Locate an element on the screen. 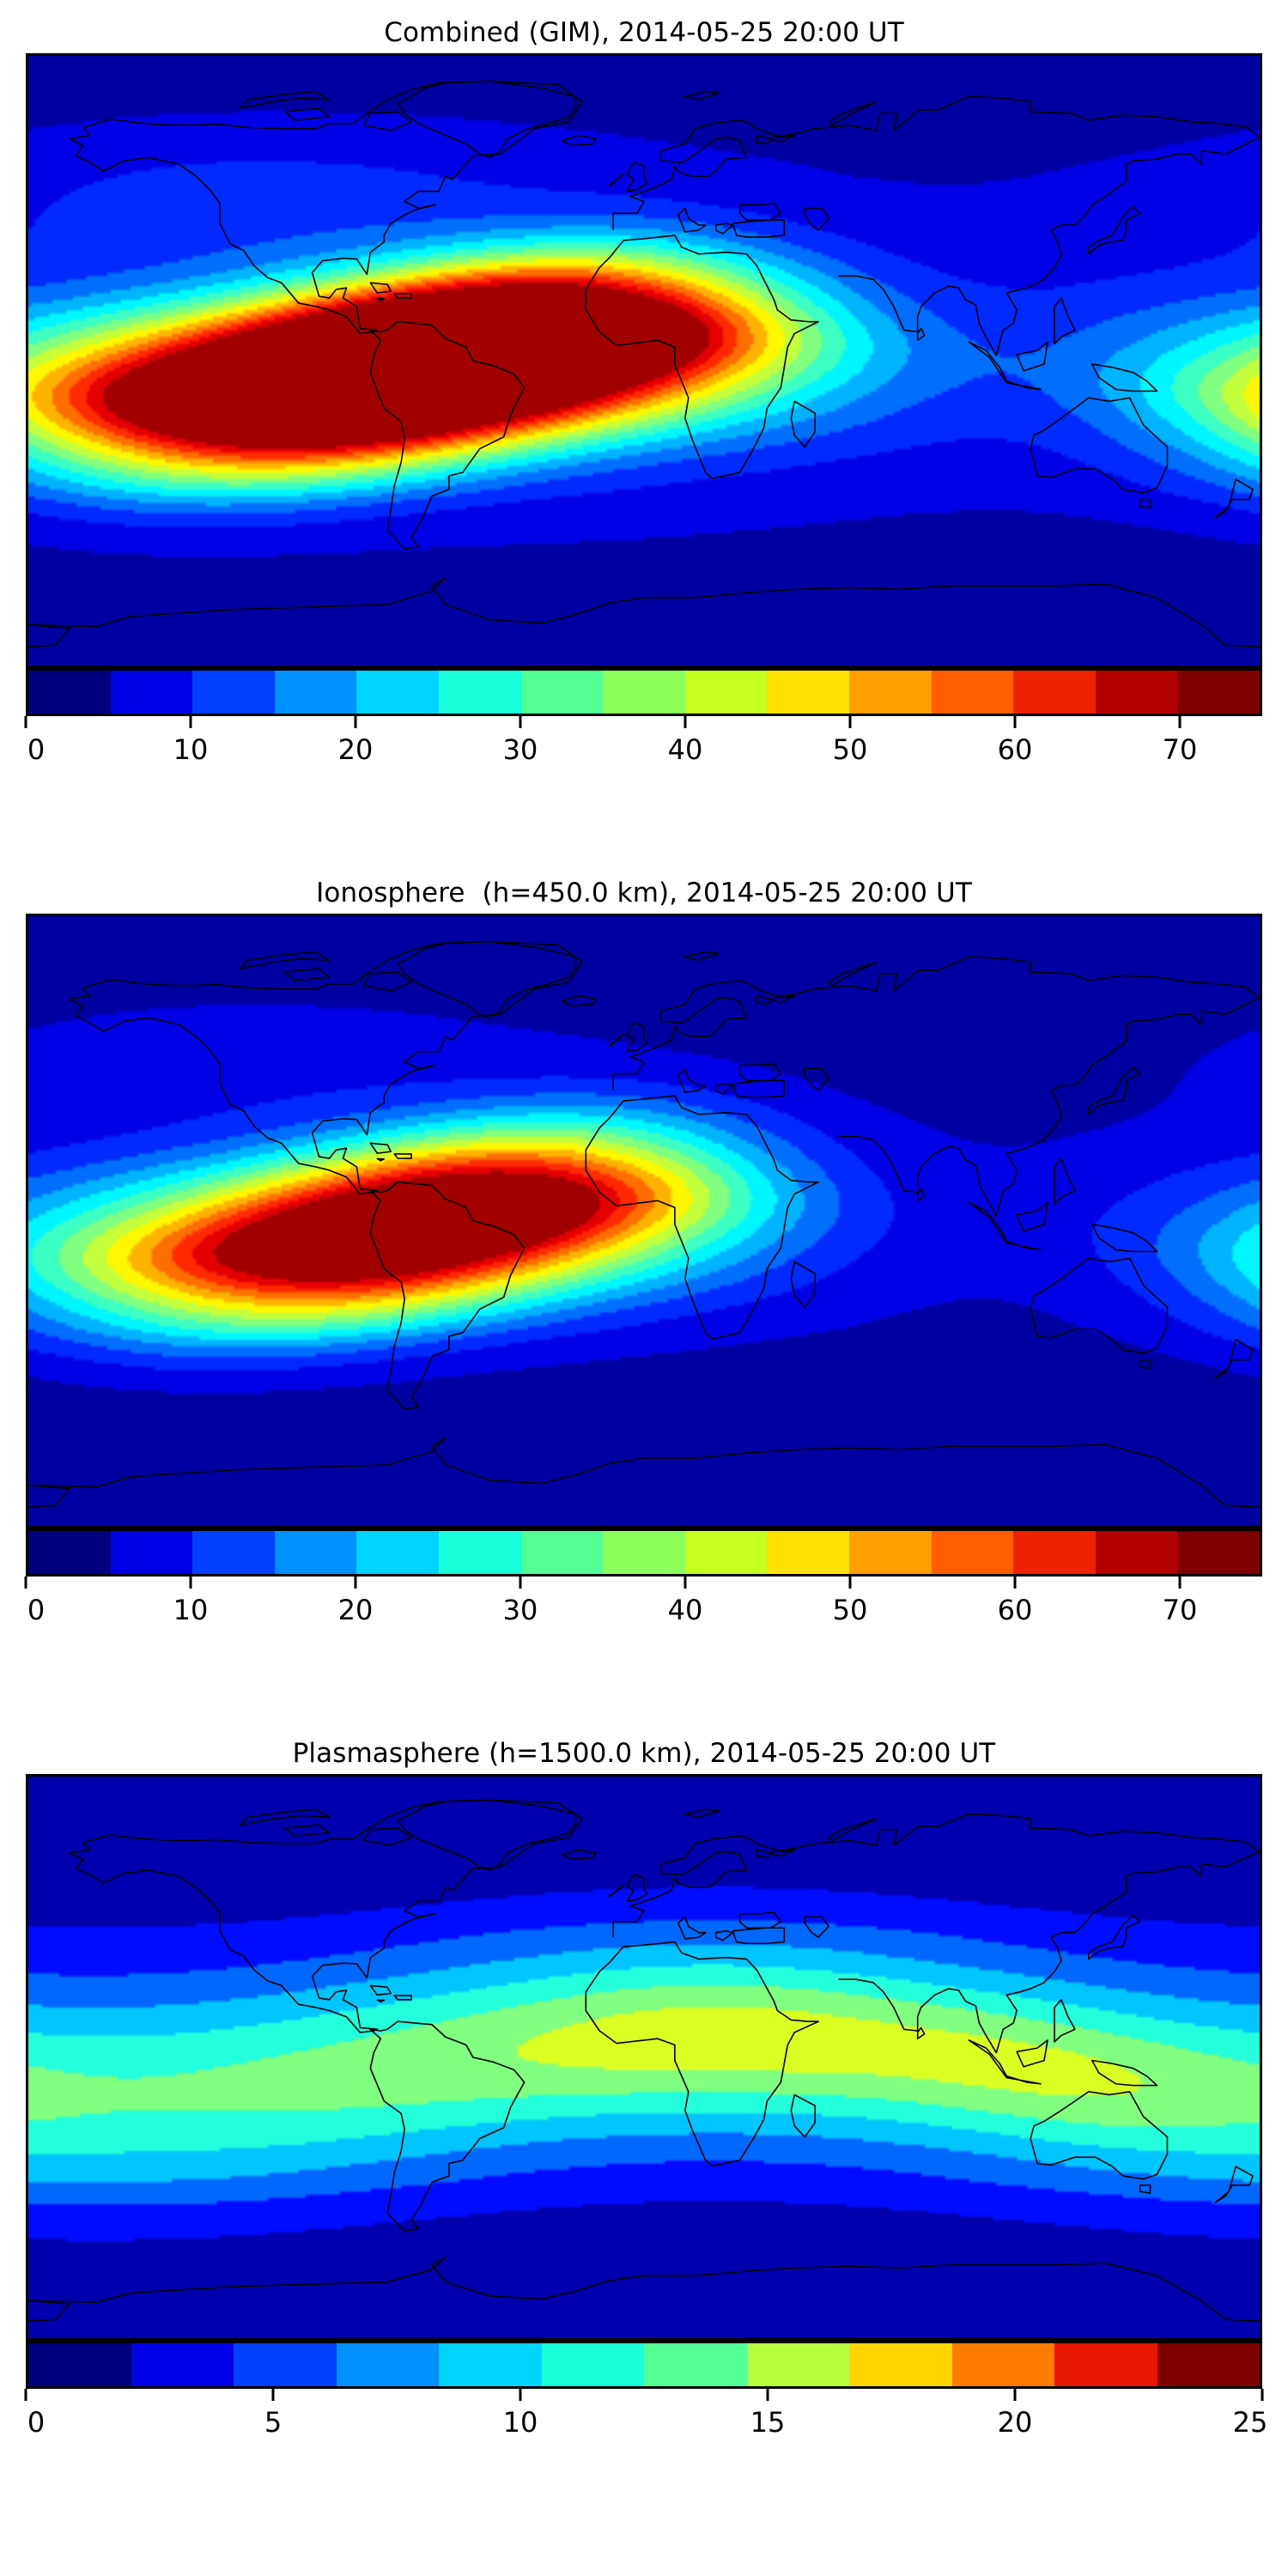  colorbar-combined-gim is located at coordinates (644, 692).